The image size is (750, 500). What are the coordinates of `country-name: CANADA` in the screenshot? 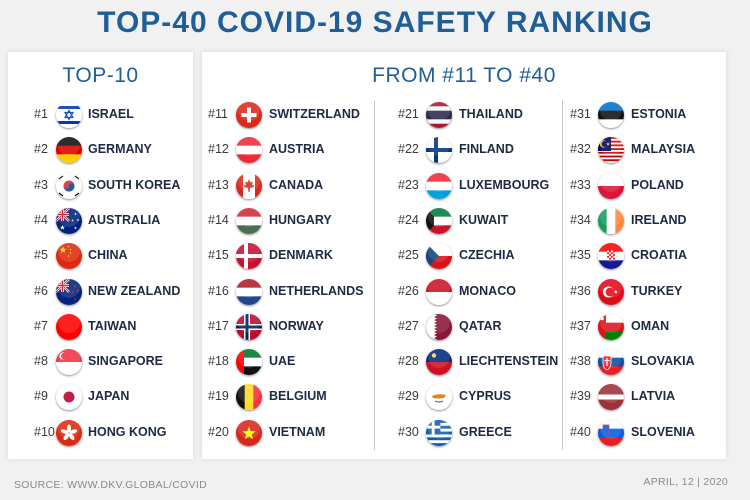 It's located at (296, 184).